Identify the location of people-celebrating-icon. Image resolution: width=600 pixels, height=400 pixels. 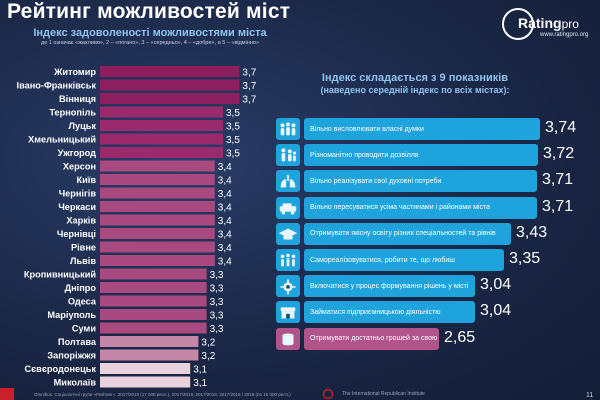
(288, 260).